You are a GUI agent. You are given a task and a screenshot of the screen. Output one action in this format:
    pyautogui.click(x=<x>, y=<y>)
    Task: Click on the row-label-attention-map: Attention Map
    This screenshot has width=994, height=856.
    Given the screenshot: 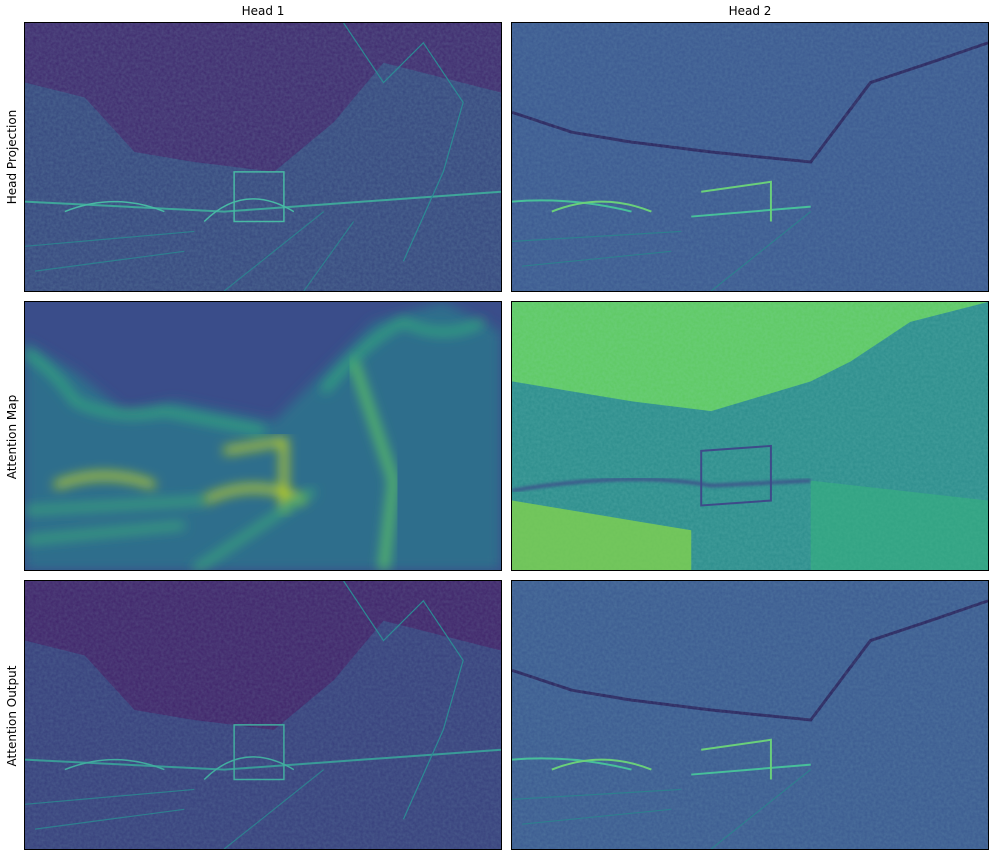 What is the action you would take?
    pyautogui.click(x=12, y=437)
    